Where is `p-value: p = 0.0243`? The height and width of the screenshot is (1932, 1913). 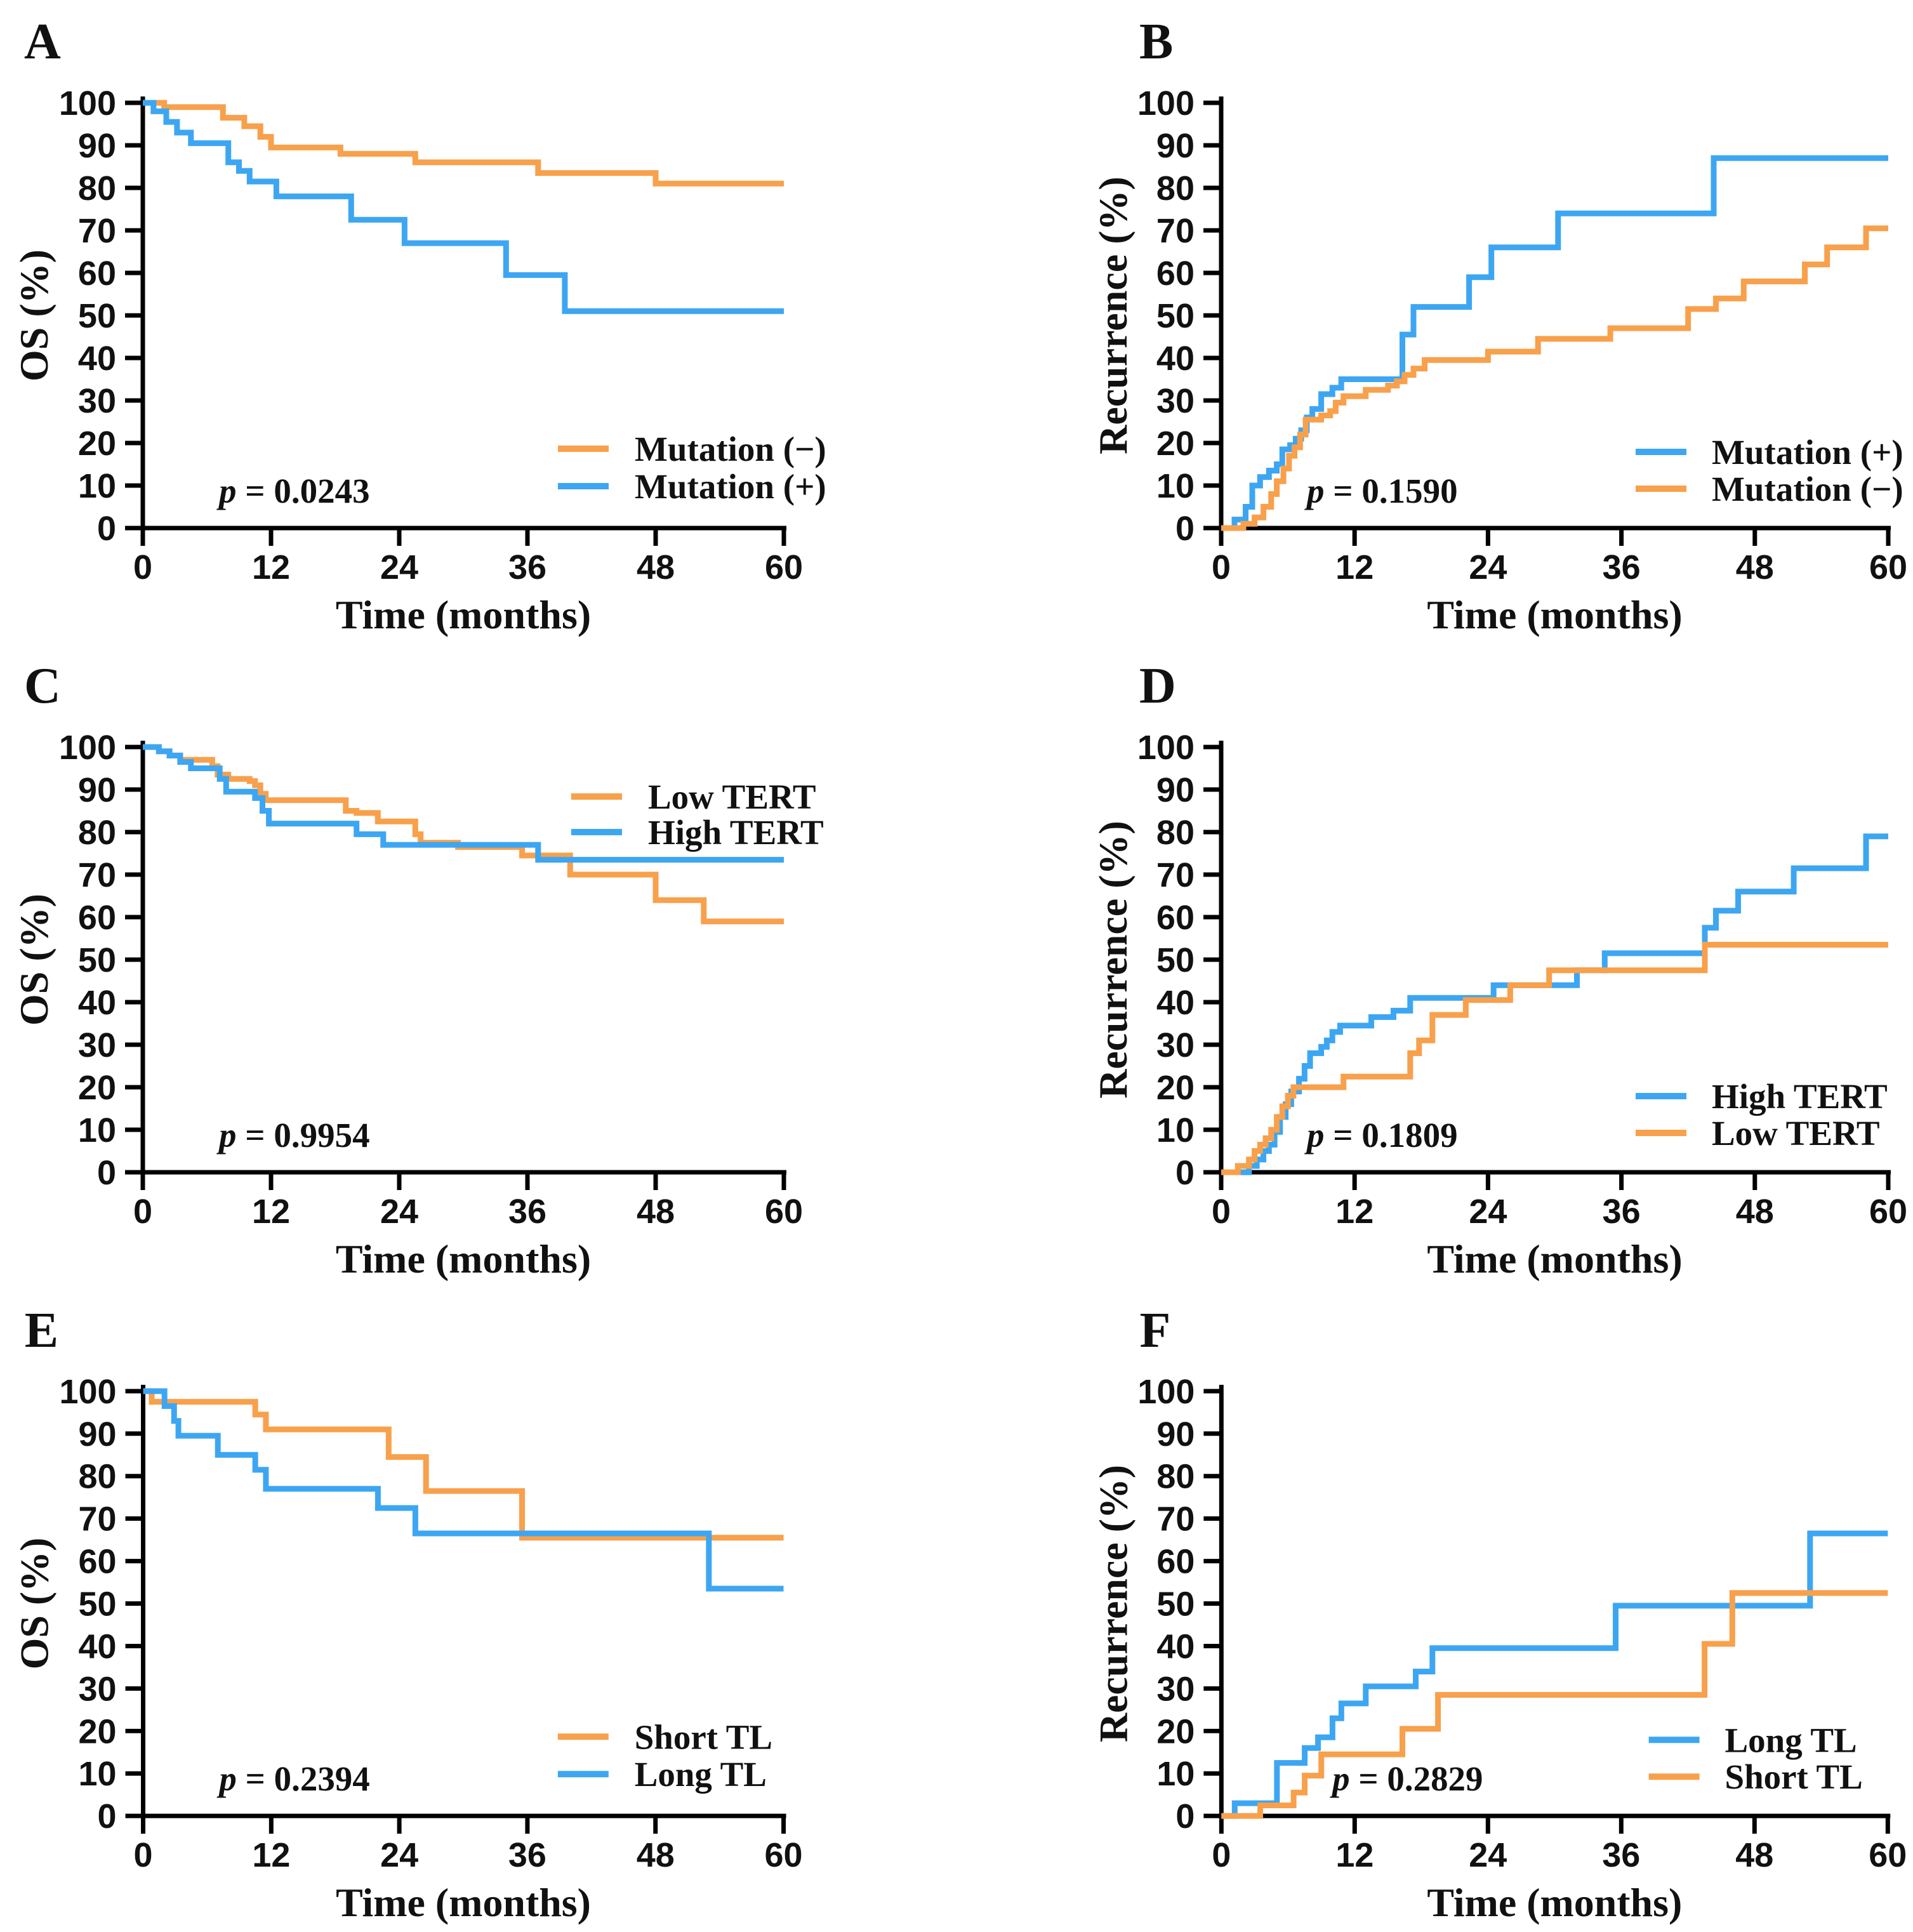
p-value: p = 0.0243 is located at coordinates (293, 491).